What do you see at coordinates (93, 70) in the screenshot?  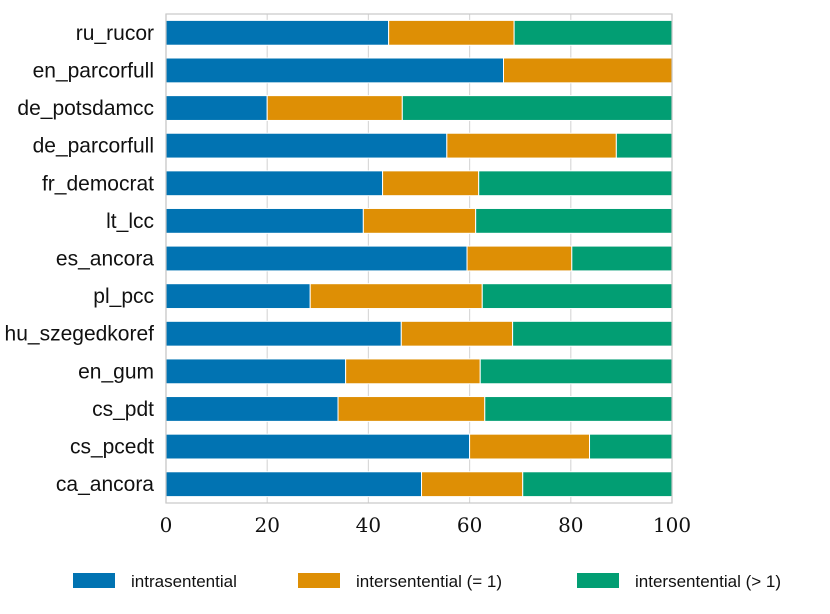 I see `y-tick-label: en_parcorfull` at bounding box center [93, 70].